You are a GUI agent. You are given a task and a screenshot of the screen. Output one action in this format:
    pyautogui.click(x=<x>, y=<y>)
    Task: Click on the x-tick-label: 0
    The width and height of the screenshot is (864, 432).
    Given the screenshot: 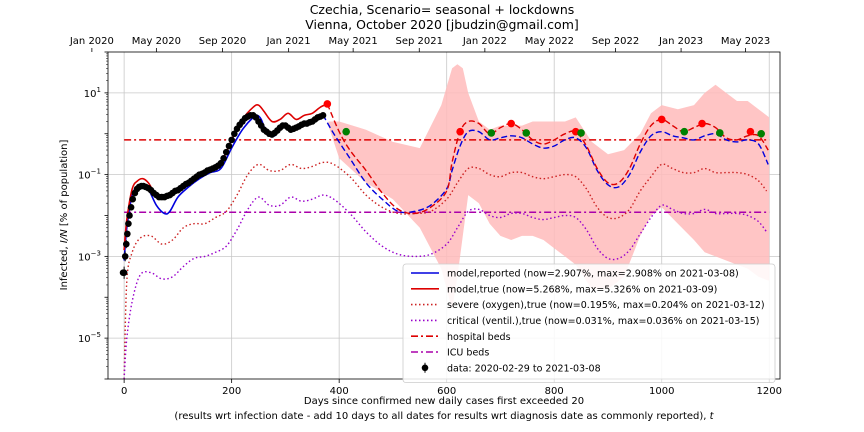 What is the action you would take?
    pyautogui.click(x=124, y=391)
    